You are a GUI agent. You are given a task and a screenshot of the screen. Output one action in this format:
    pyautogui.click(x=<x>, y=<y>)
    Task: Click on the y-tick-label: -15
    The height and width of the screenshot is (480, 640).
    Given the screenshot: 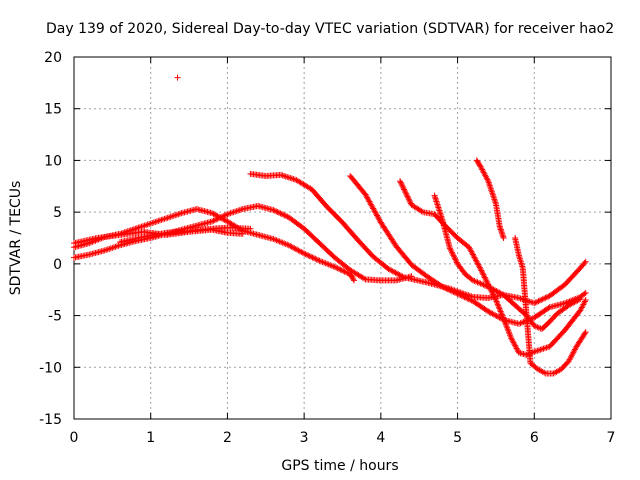 What is the action you would take?
    pyautogui.click(x=50, y=420)
    